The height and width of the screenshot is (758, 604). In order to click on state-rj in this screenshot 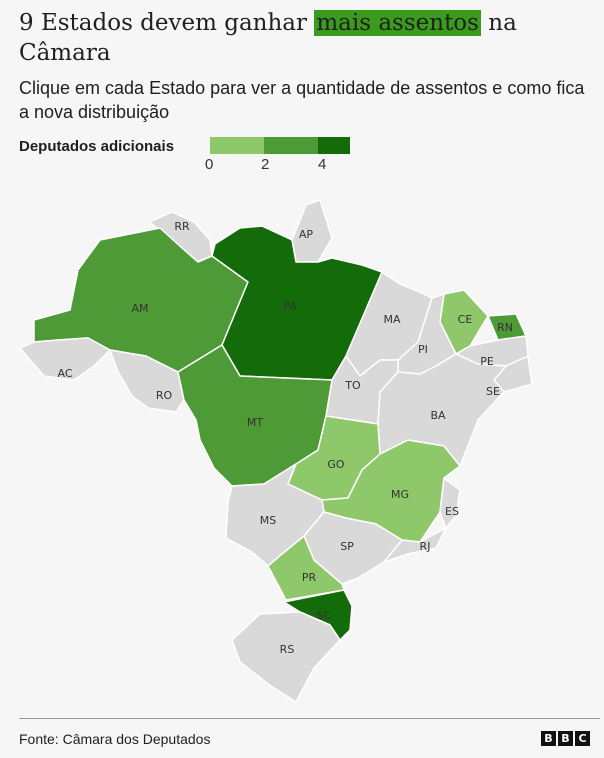, I will do `click(415, 545)`.